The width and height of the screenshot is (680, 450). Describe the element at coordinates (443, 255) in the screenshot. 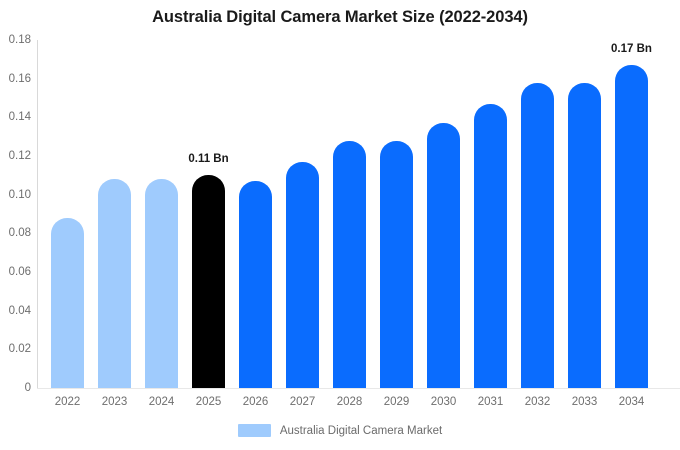

I see `bar-2030` at that location.